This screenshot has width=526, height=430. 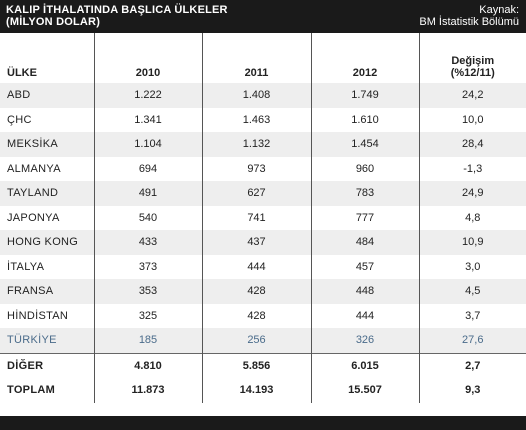 I want to click on cell-change: -1,3, so click(x=472, y=168).